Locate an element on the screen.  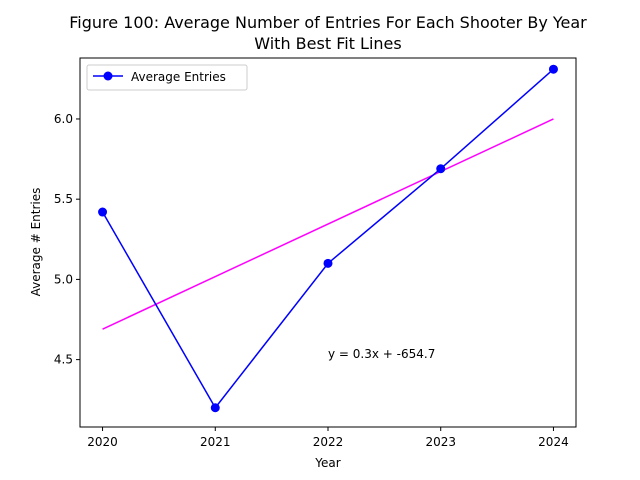
y-tick-label: 4.5 is located at coordinates (63, 360).